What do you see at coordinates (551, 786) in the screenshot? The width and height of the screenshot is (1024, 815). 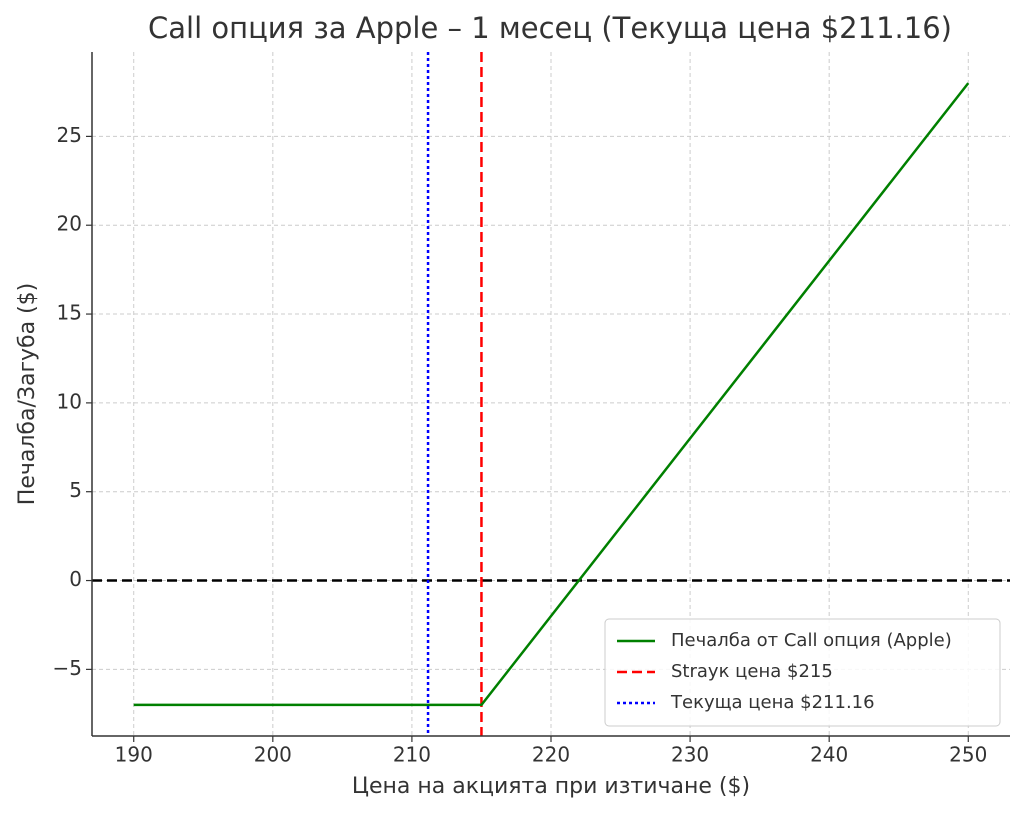 I see `x-axis-label: Цена на акцията при изтичане ($)` at bounding box center [551, 786].